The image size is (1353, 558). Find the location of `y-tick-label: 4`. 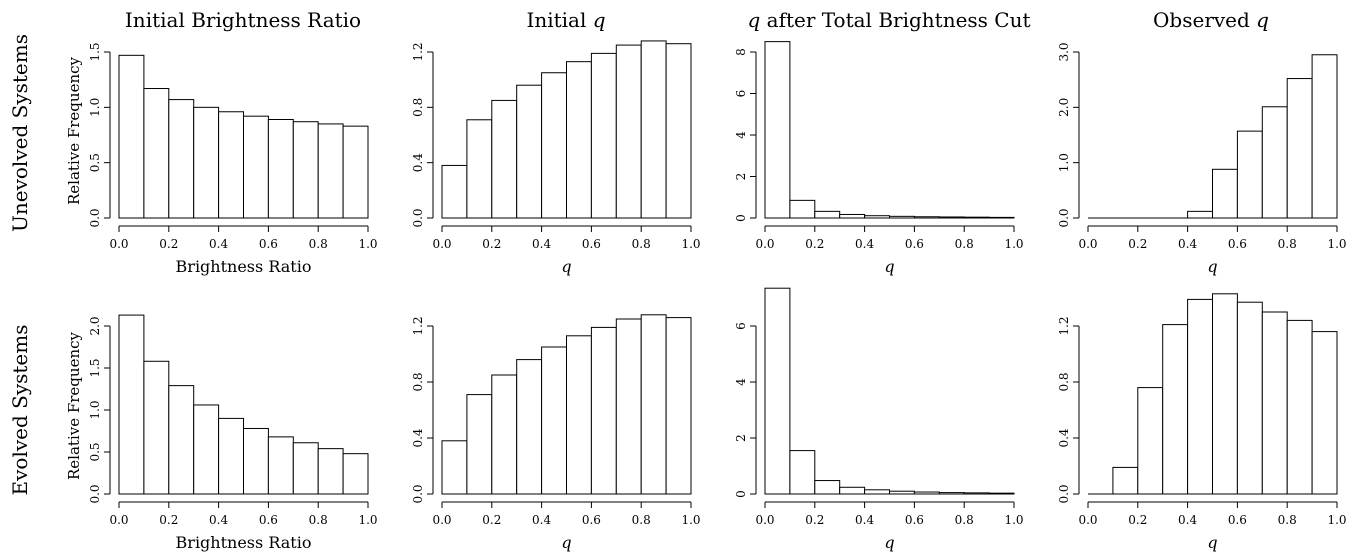

y-tick-label: 4 is located at coordinates (741, 135).